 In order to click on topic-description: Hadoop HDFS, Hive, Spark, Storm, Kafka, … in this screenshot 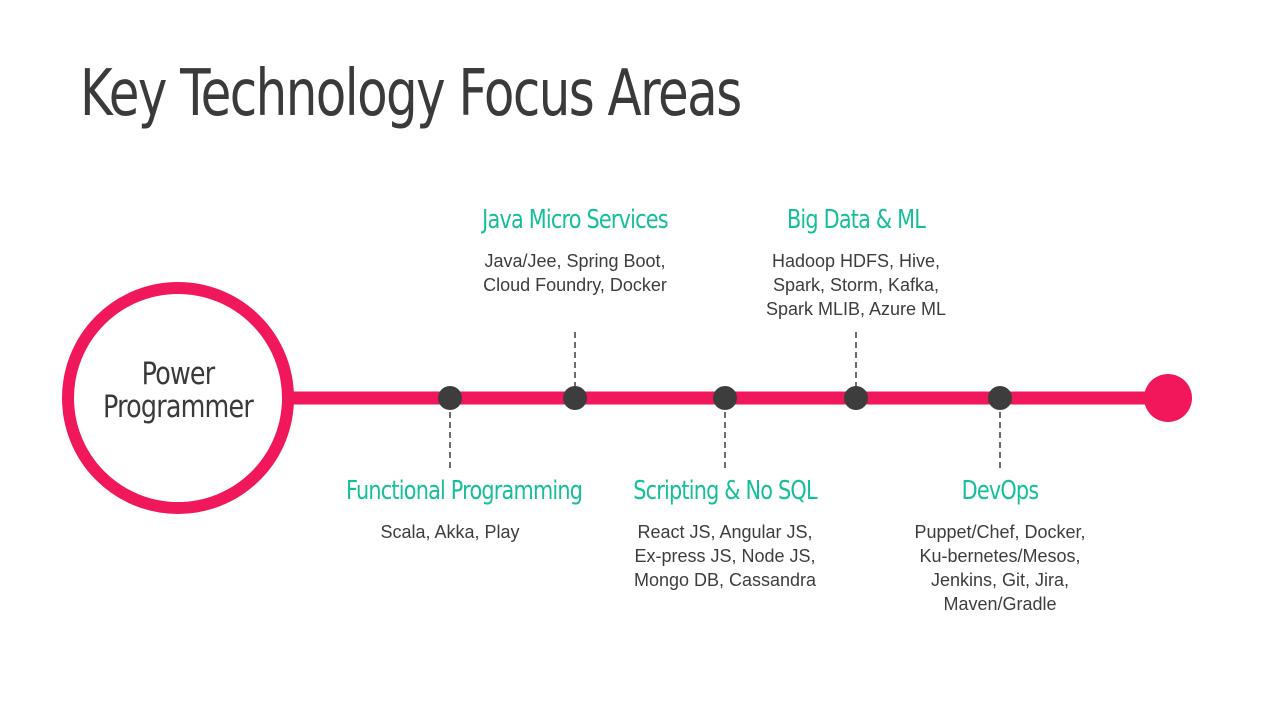, I will do `click(856, 285)`.